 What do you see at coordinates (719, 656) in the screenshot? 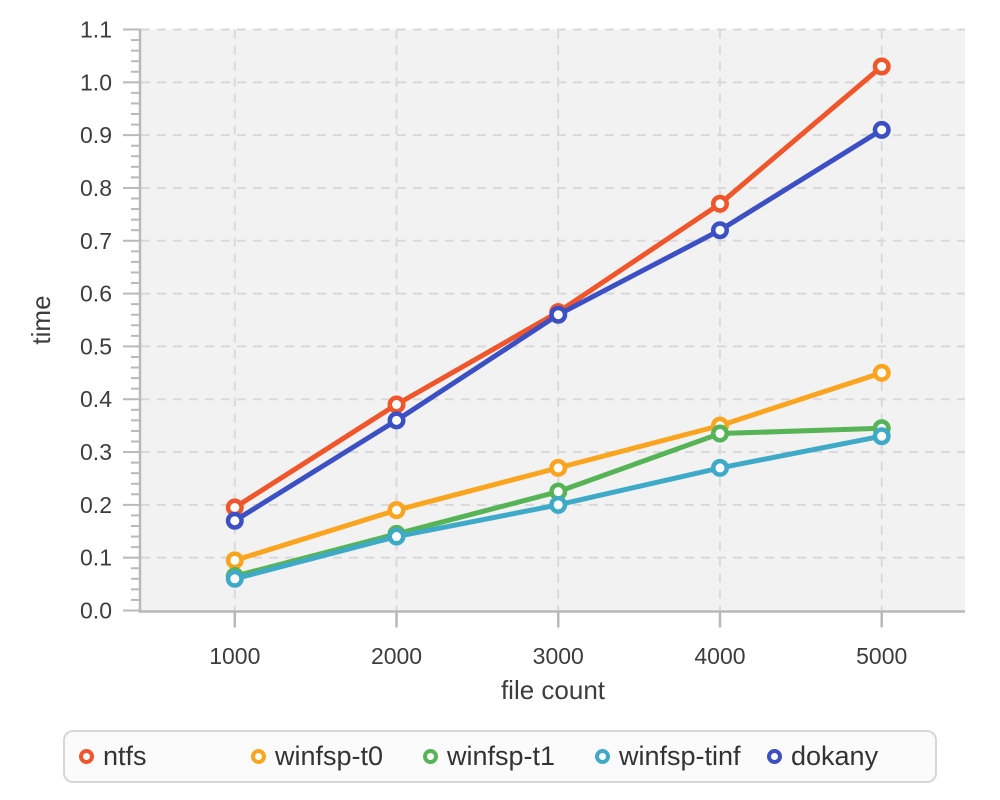
I see `x-tick-label: 4000` at bounding box center [719, 656].